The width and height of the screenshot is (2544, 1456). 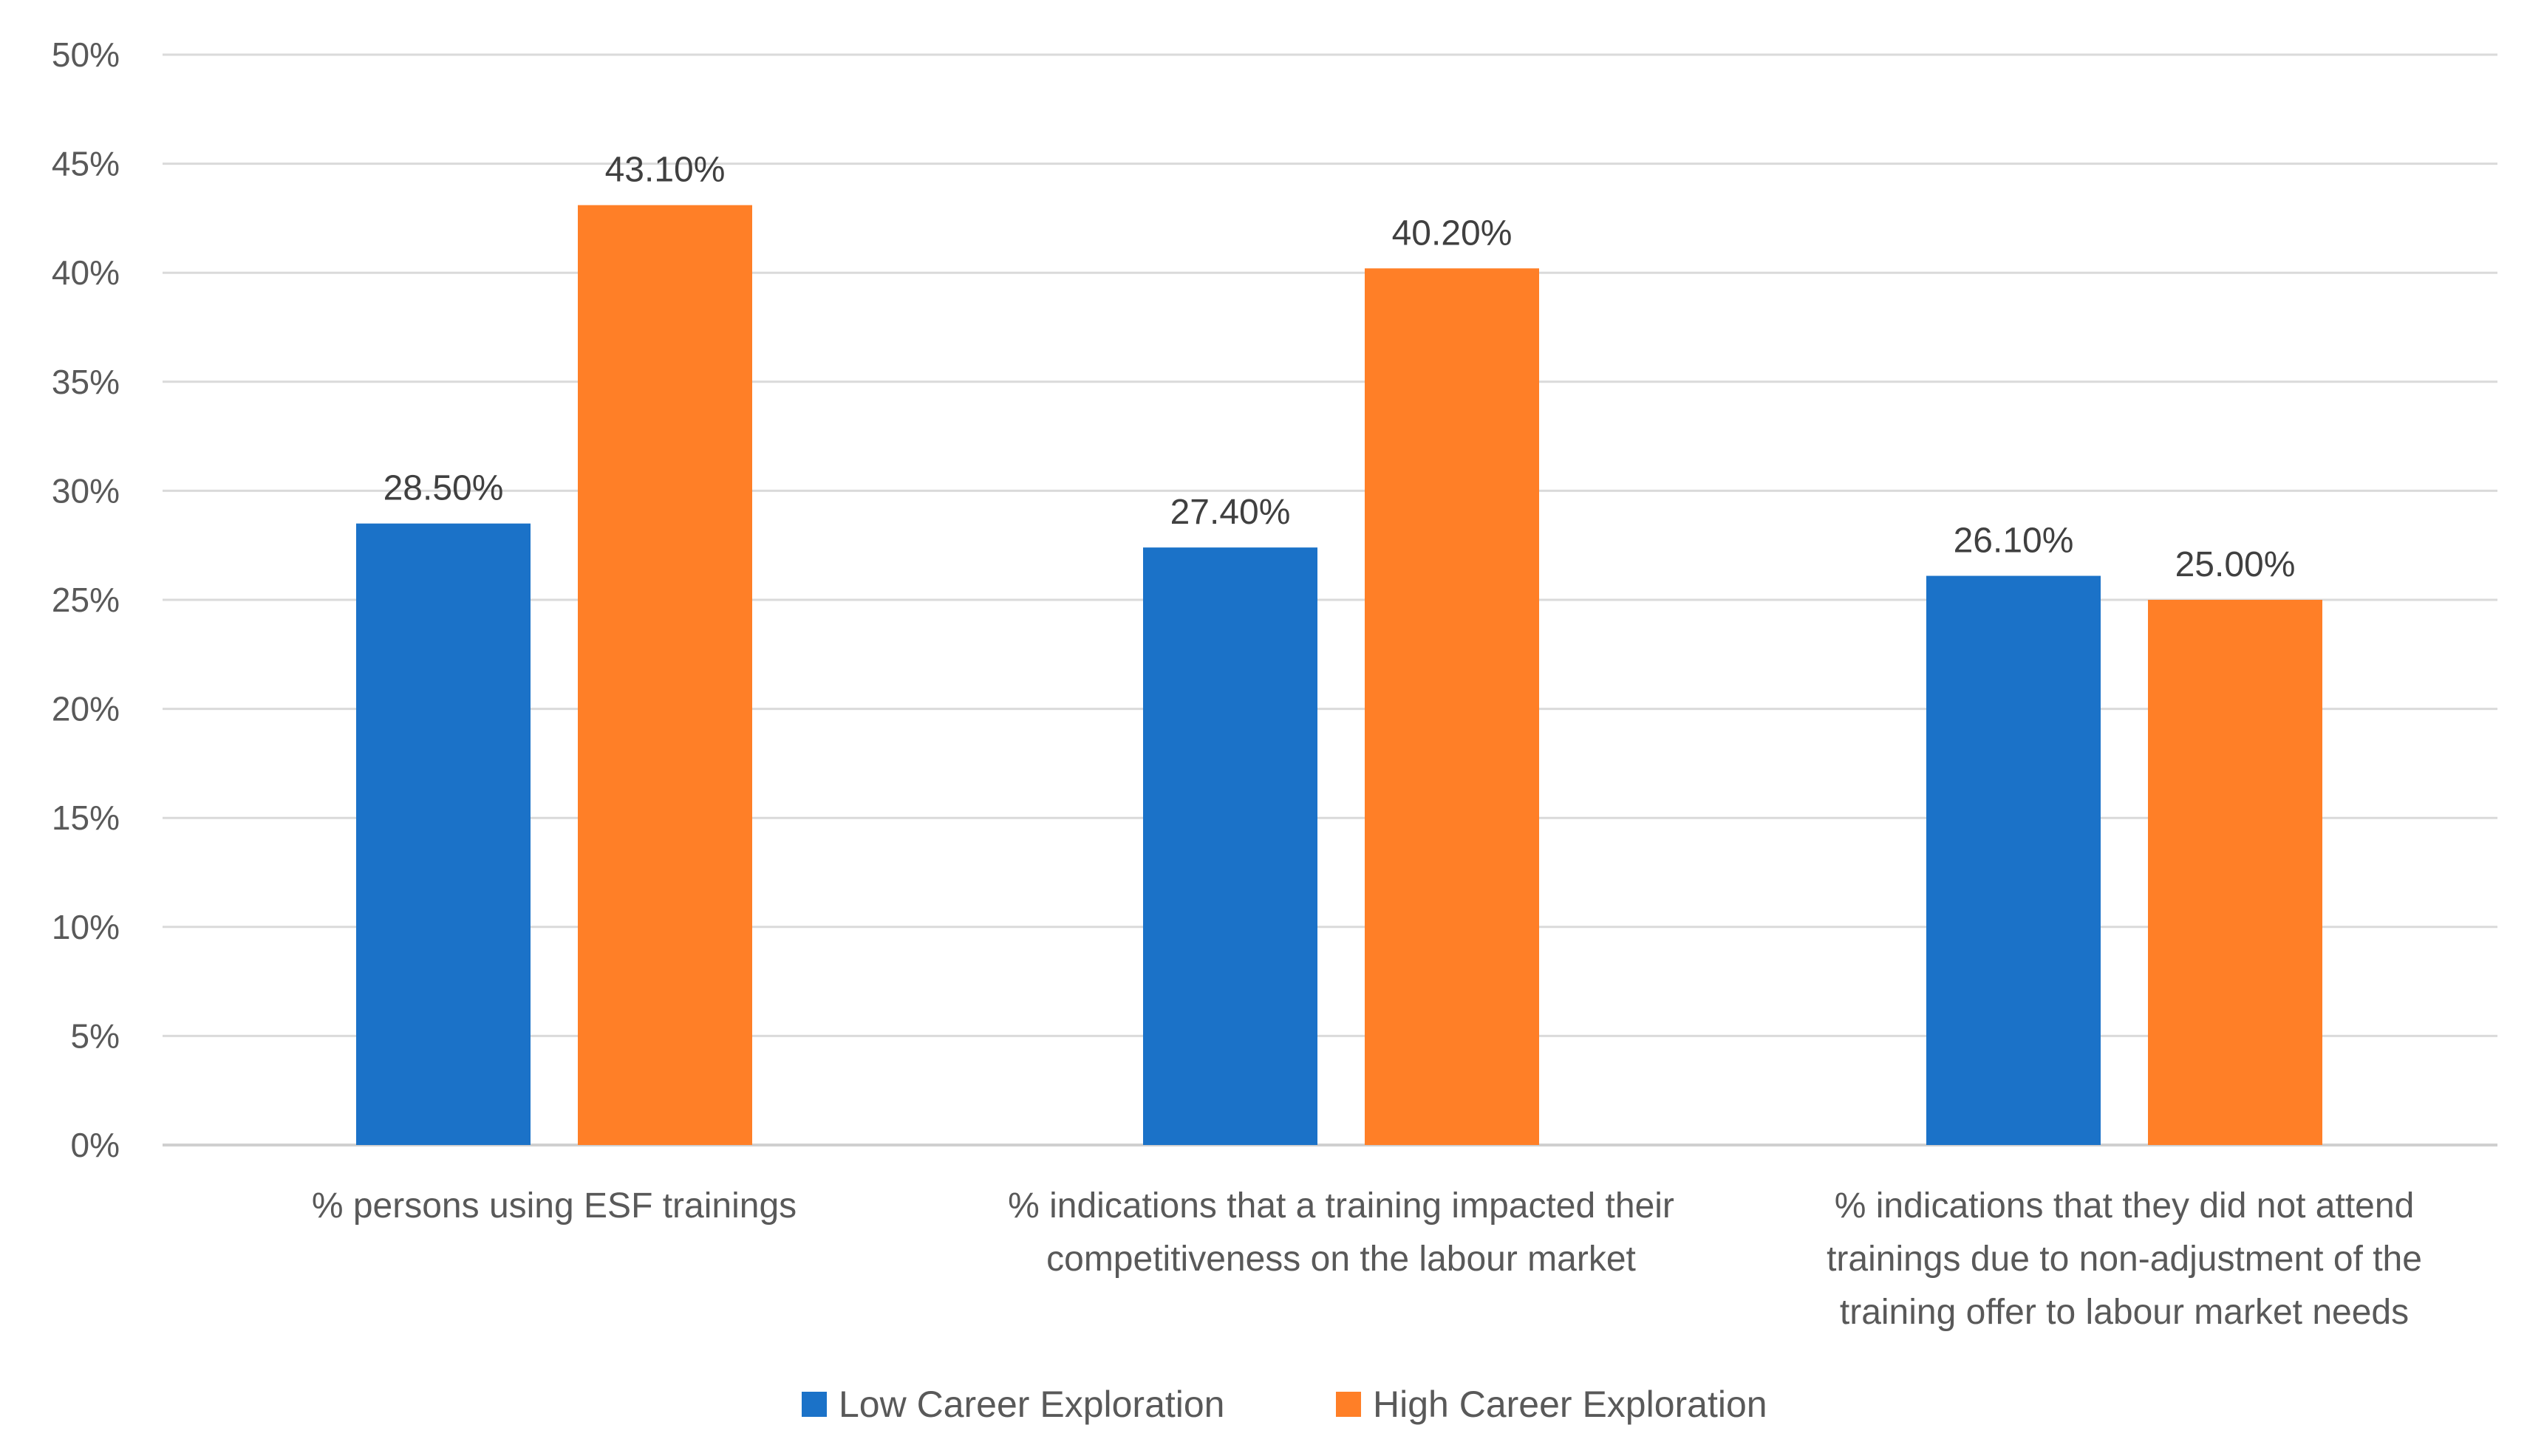 What do you see at coordinates (2124, 1312) in the screenshot?
I see `category-label-line: training offer to labour market needs` at bounding box center [2124, 1312].